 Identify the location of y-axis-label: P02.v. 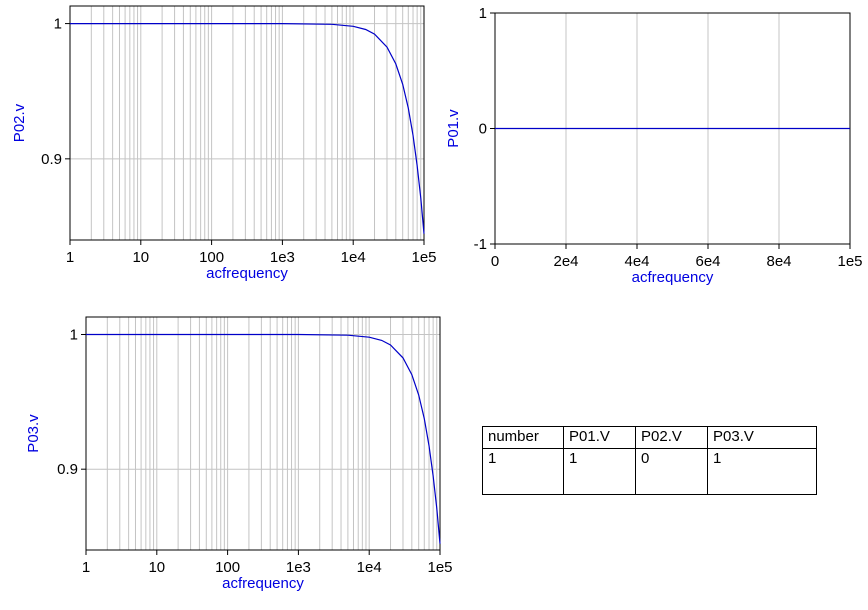
(19, 122).